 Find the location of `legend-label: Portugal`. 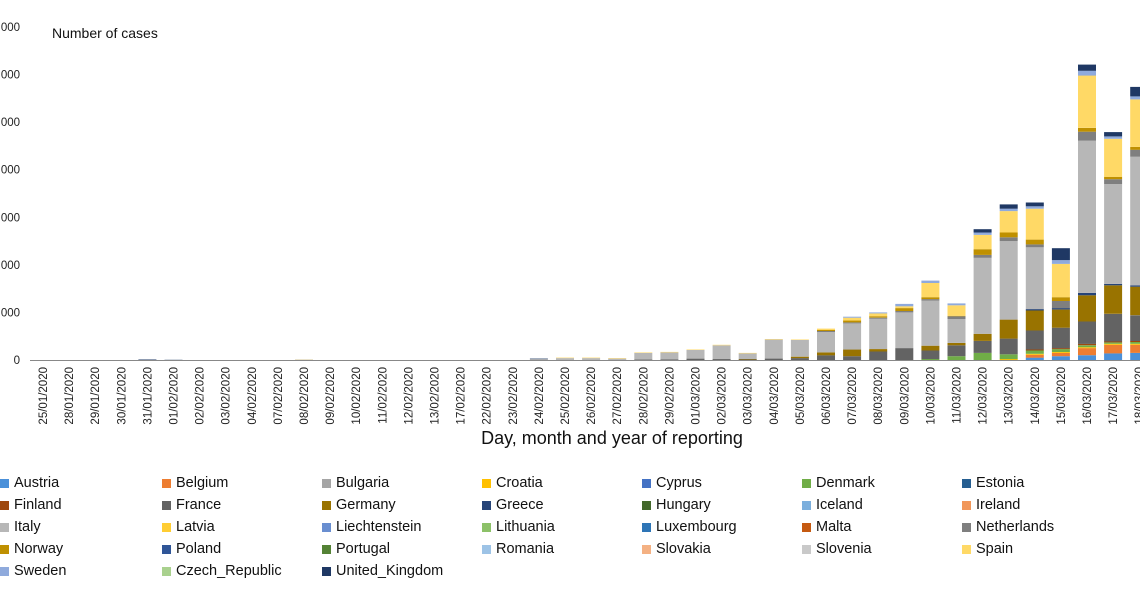

legend-label: Portugal is located at coordinates (363, 549).